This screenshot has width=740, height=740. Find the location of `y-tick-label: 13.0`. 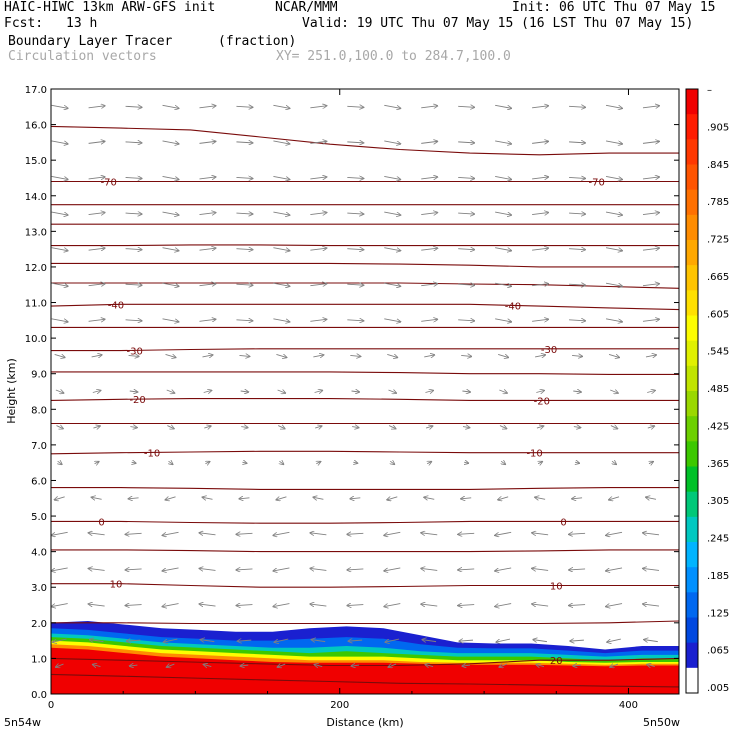

y-tick-label: 13.0 is located at coordinates (36, 232).